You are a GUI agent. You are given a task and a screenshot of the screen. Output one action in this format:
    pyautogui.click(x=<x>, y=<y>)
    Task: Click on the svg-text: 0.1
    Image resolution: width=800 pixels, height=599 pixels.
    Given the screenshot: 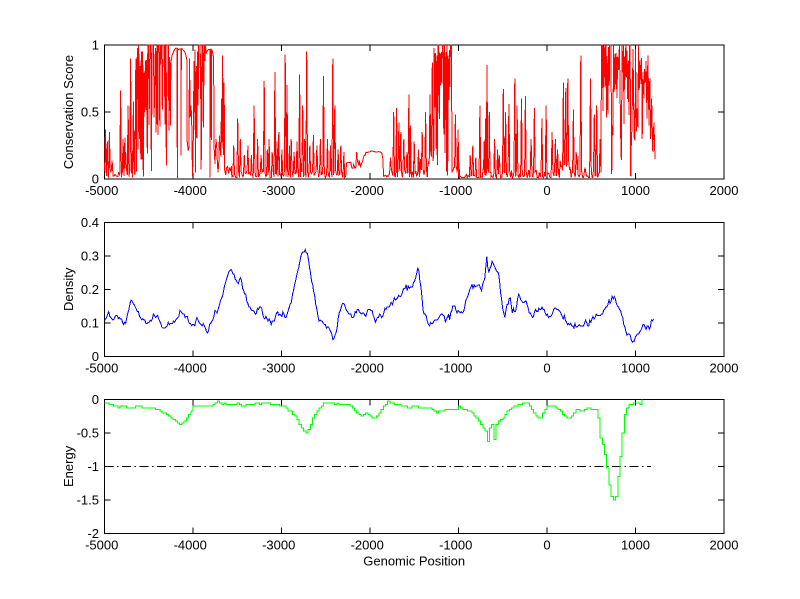 What is the action you would take?
    pyautogui.click(x=90, y=322)
    